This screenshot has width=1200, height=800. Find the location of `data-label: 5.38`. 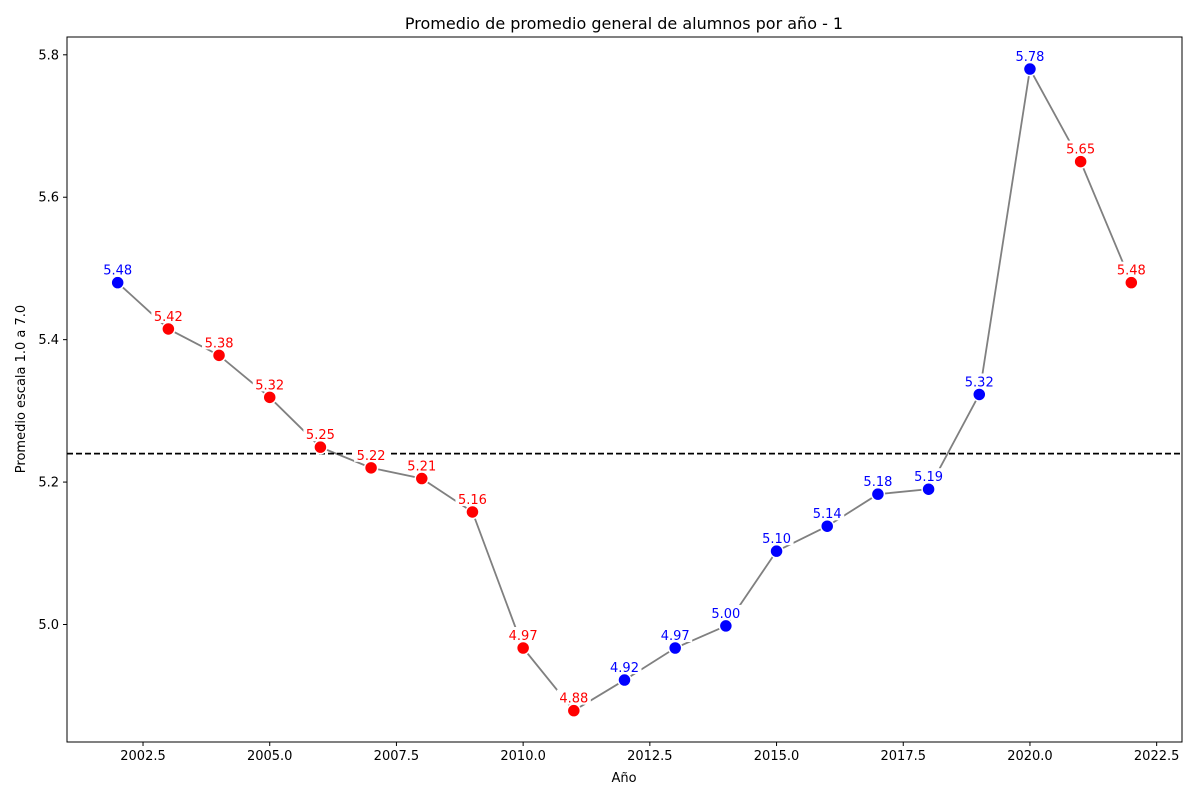

data-label: 5.38 is located at coordinates (219, 343).